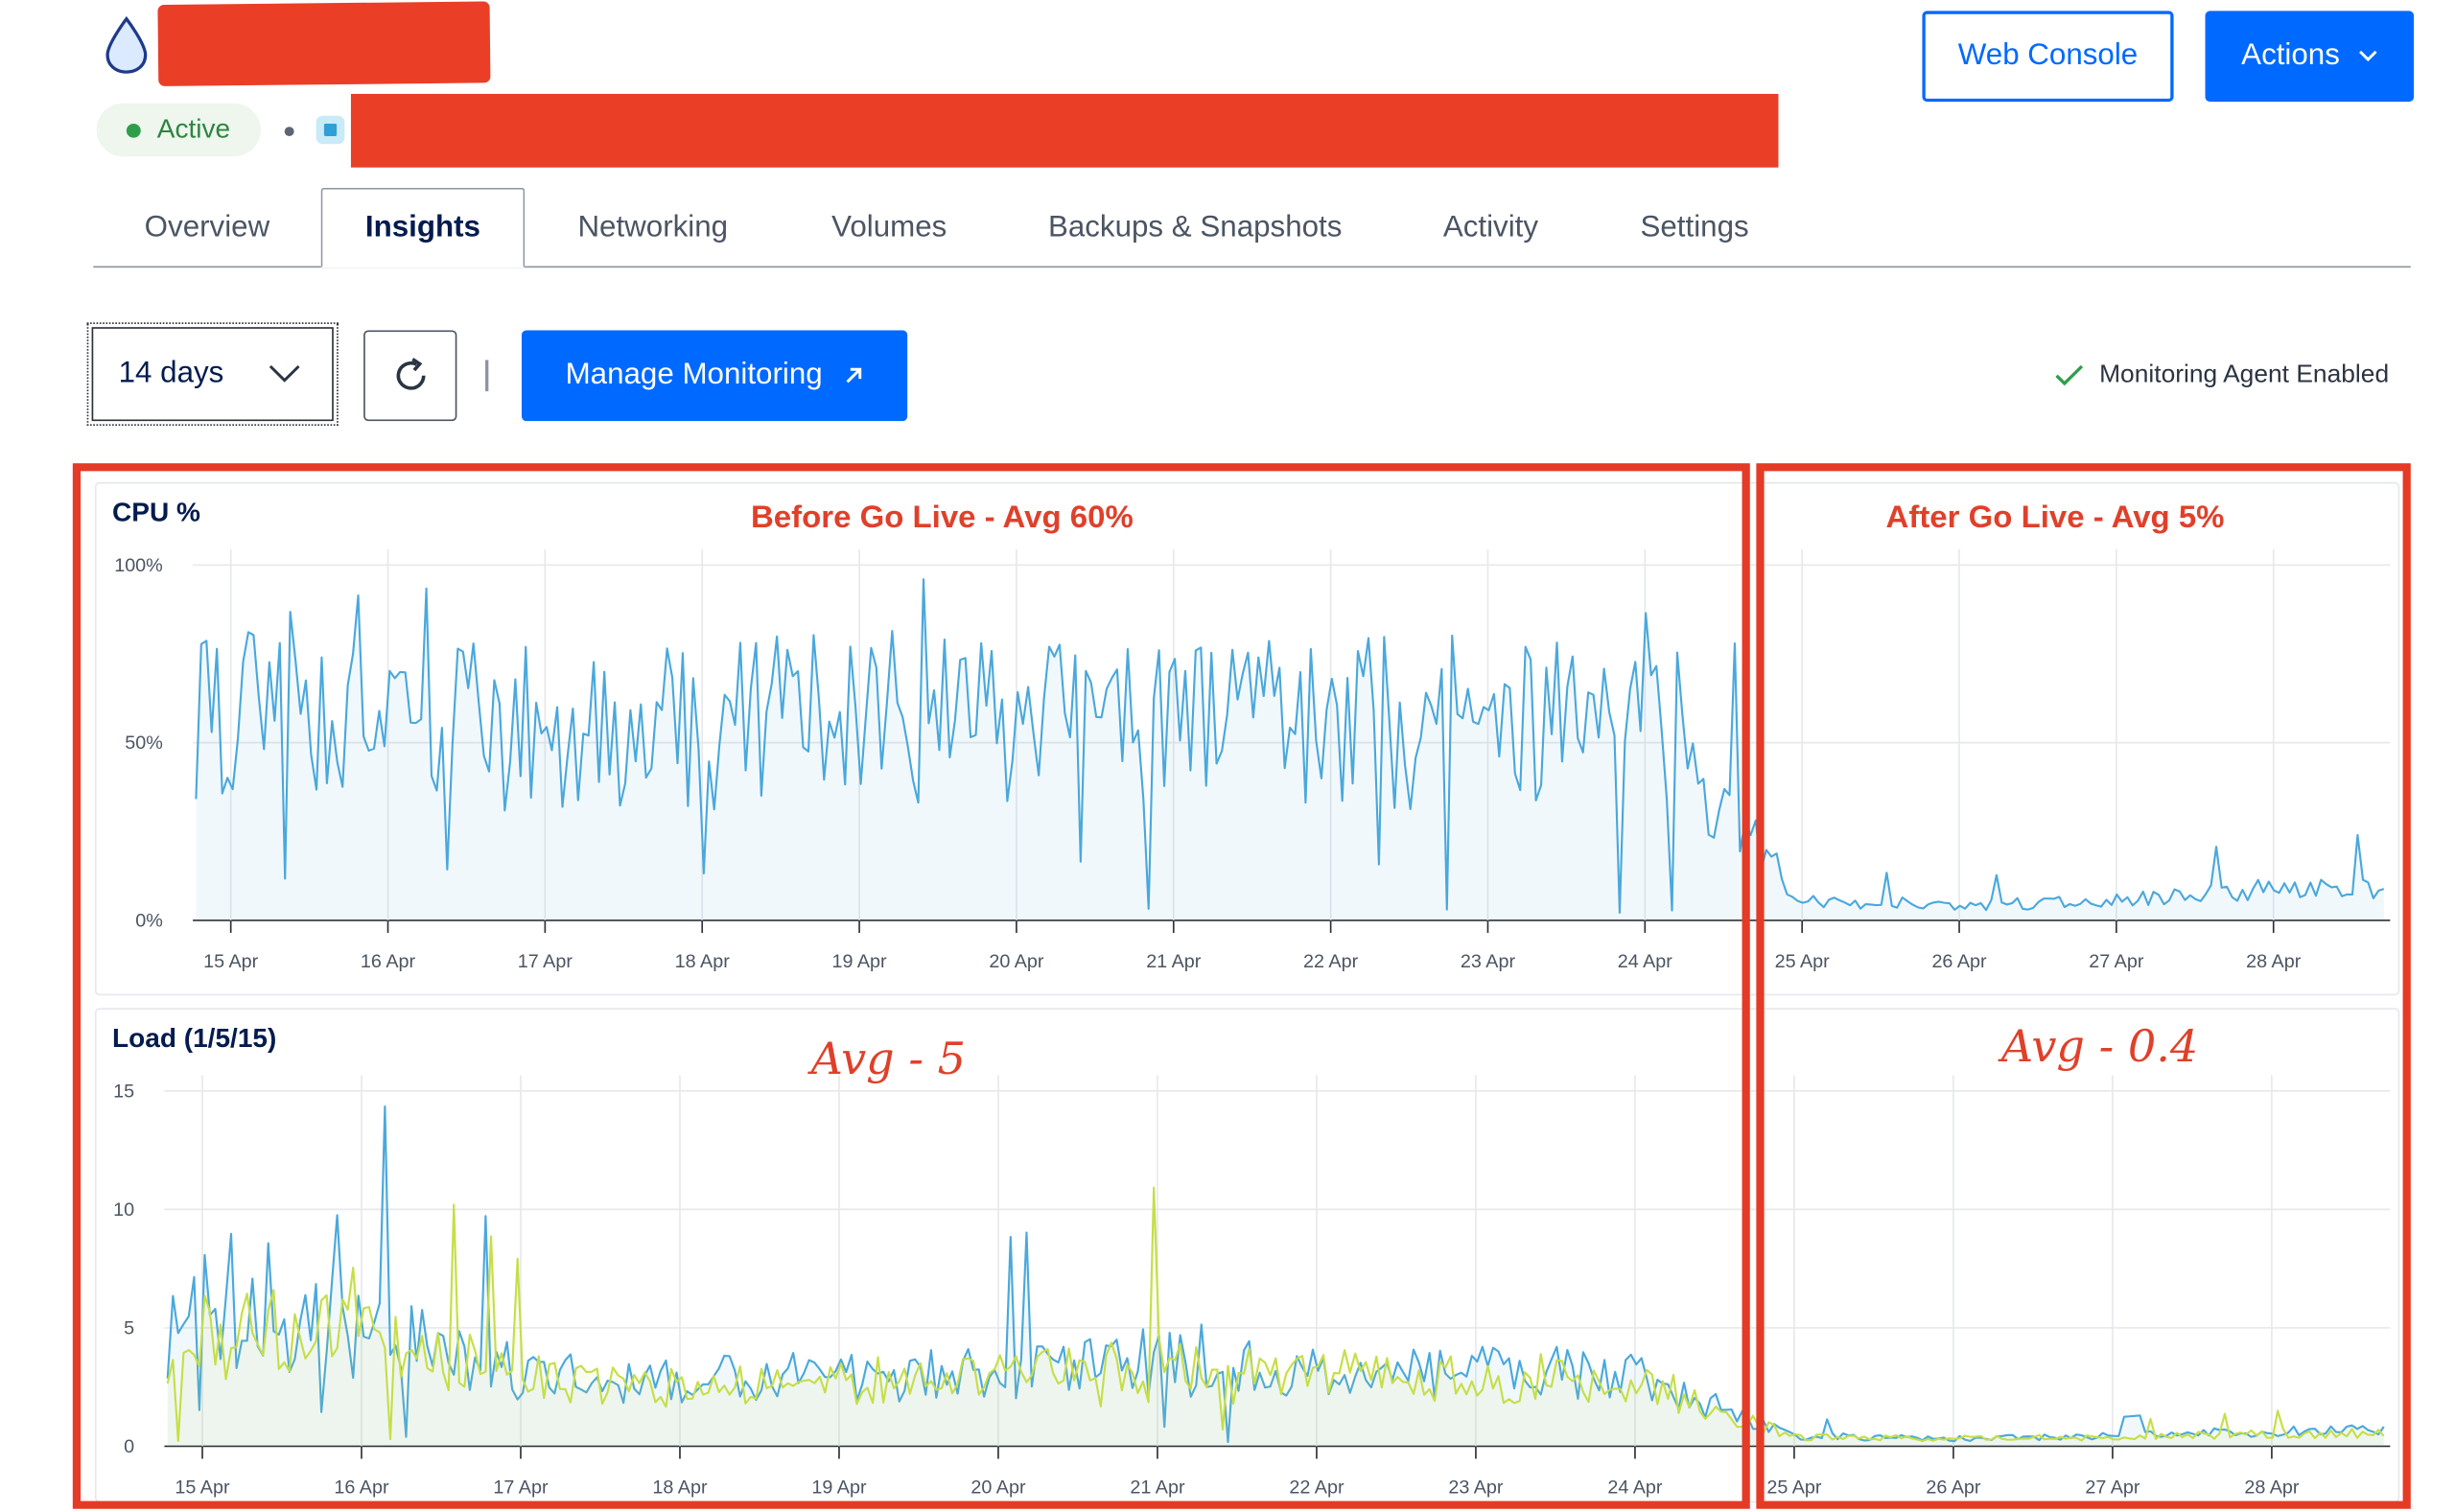 The height and width of the screenshot is (1512, 2455). I want to click on status-badge: Active, so click(178, 130).